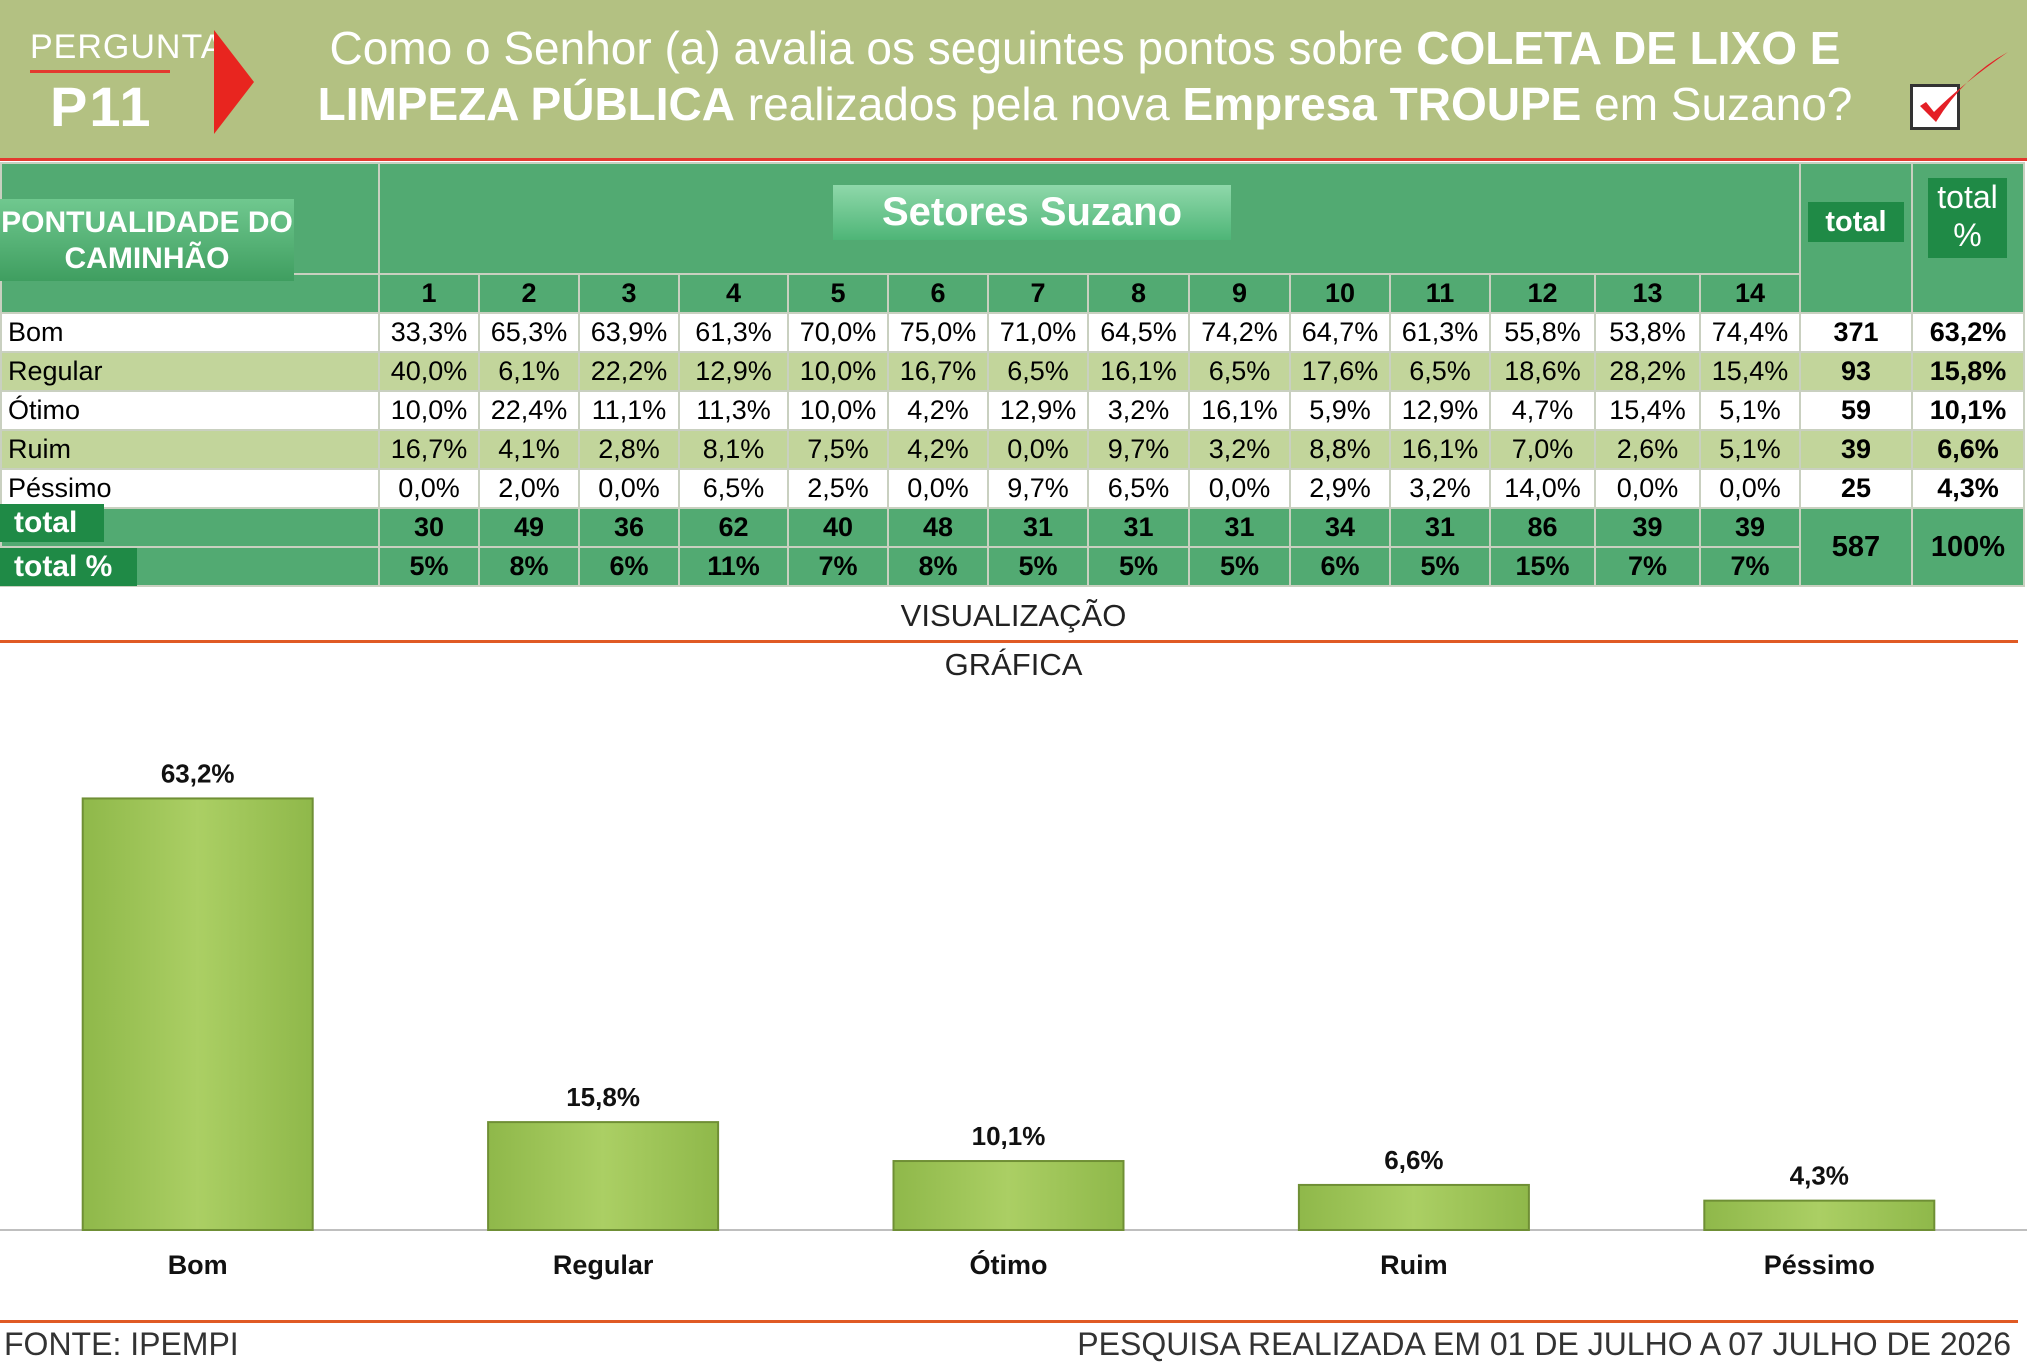  Describe the element at coordinates (1819, 1176) in the screenshot. I see `data-label-4: 4,3%` at that location.